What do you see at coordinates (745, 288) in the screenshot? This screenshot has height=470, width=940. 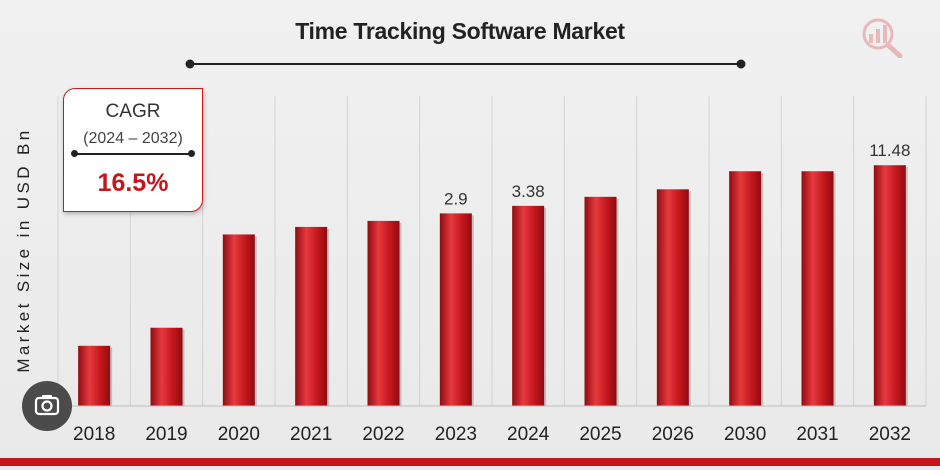 I see `bar-2030` at bounding box center [745, 288].